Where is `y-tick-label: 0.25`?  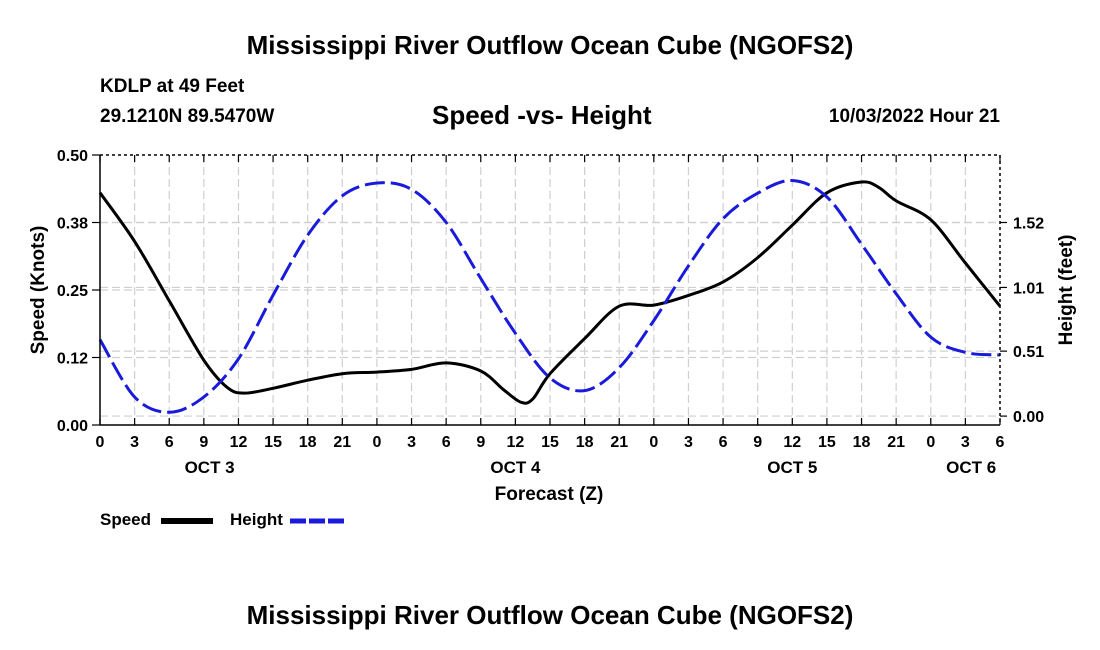 y-tick-label: 0.25 is located at coordinates (72, 291).